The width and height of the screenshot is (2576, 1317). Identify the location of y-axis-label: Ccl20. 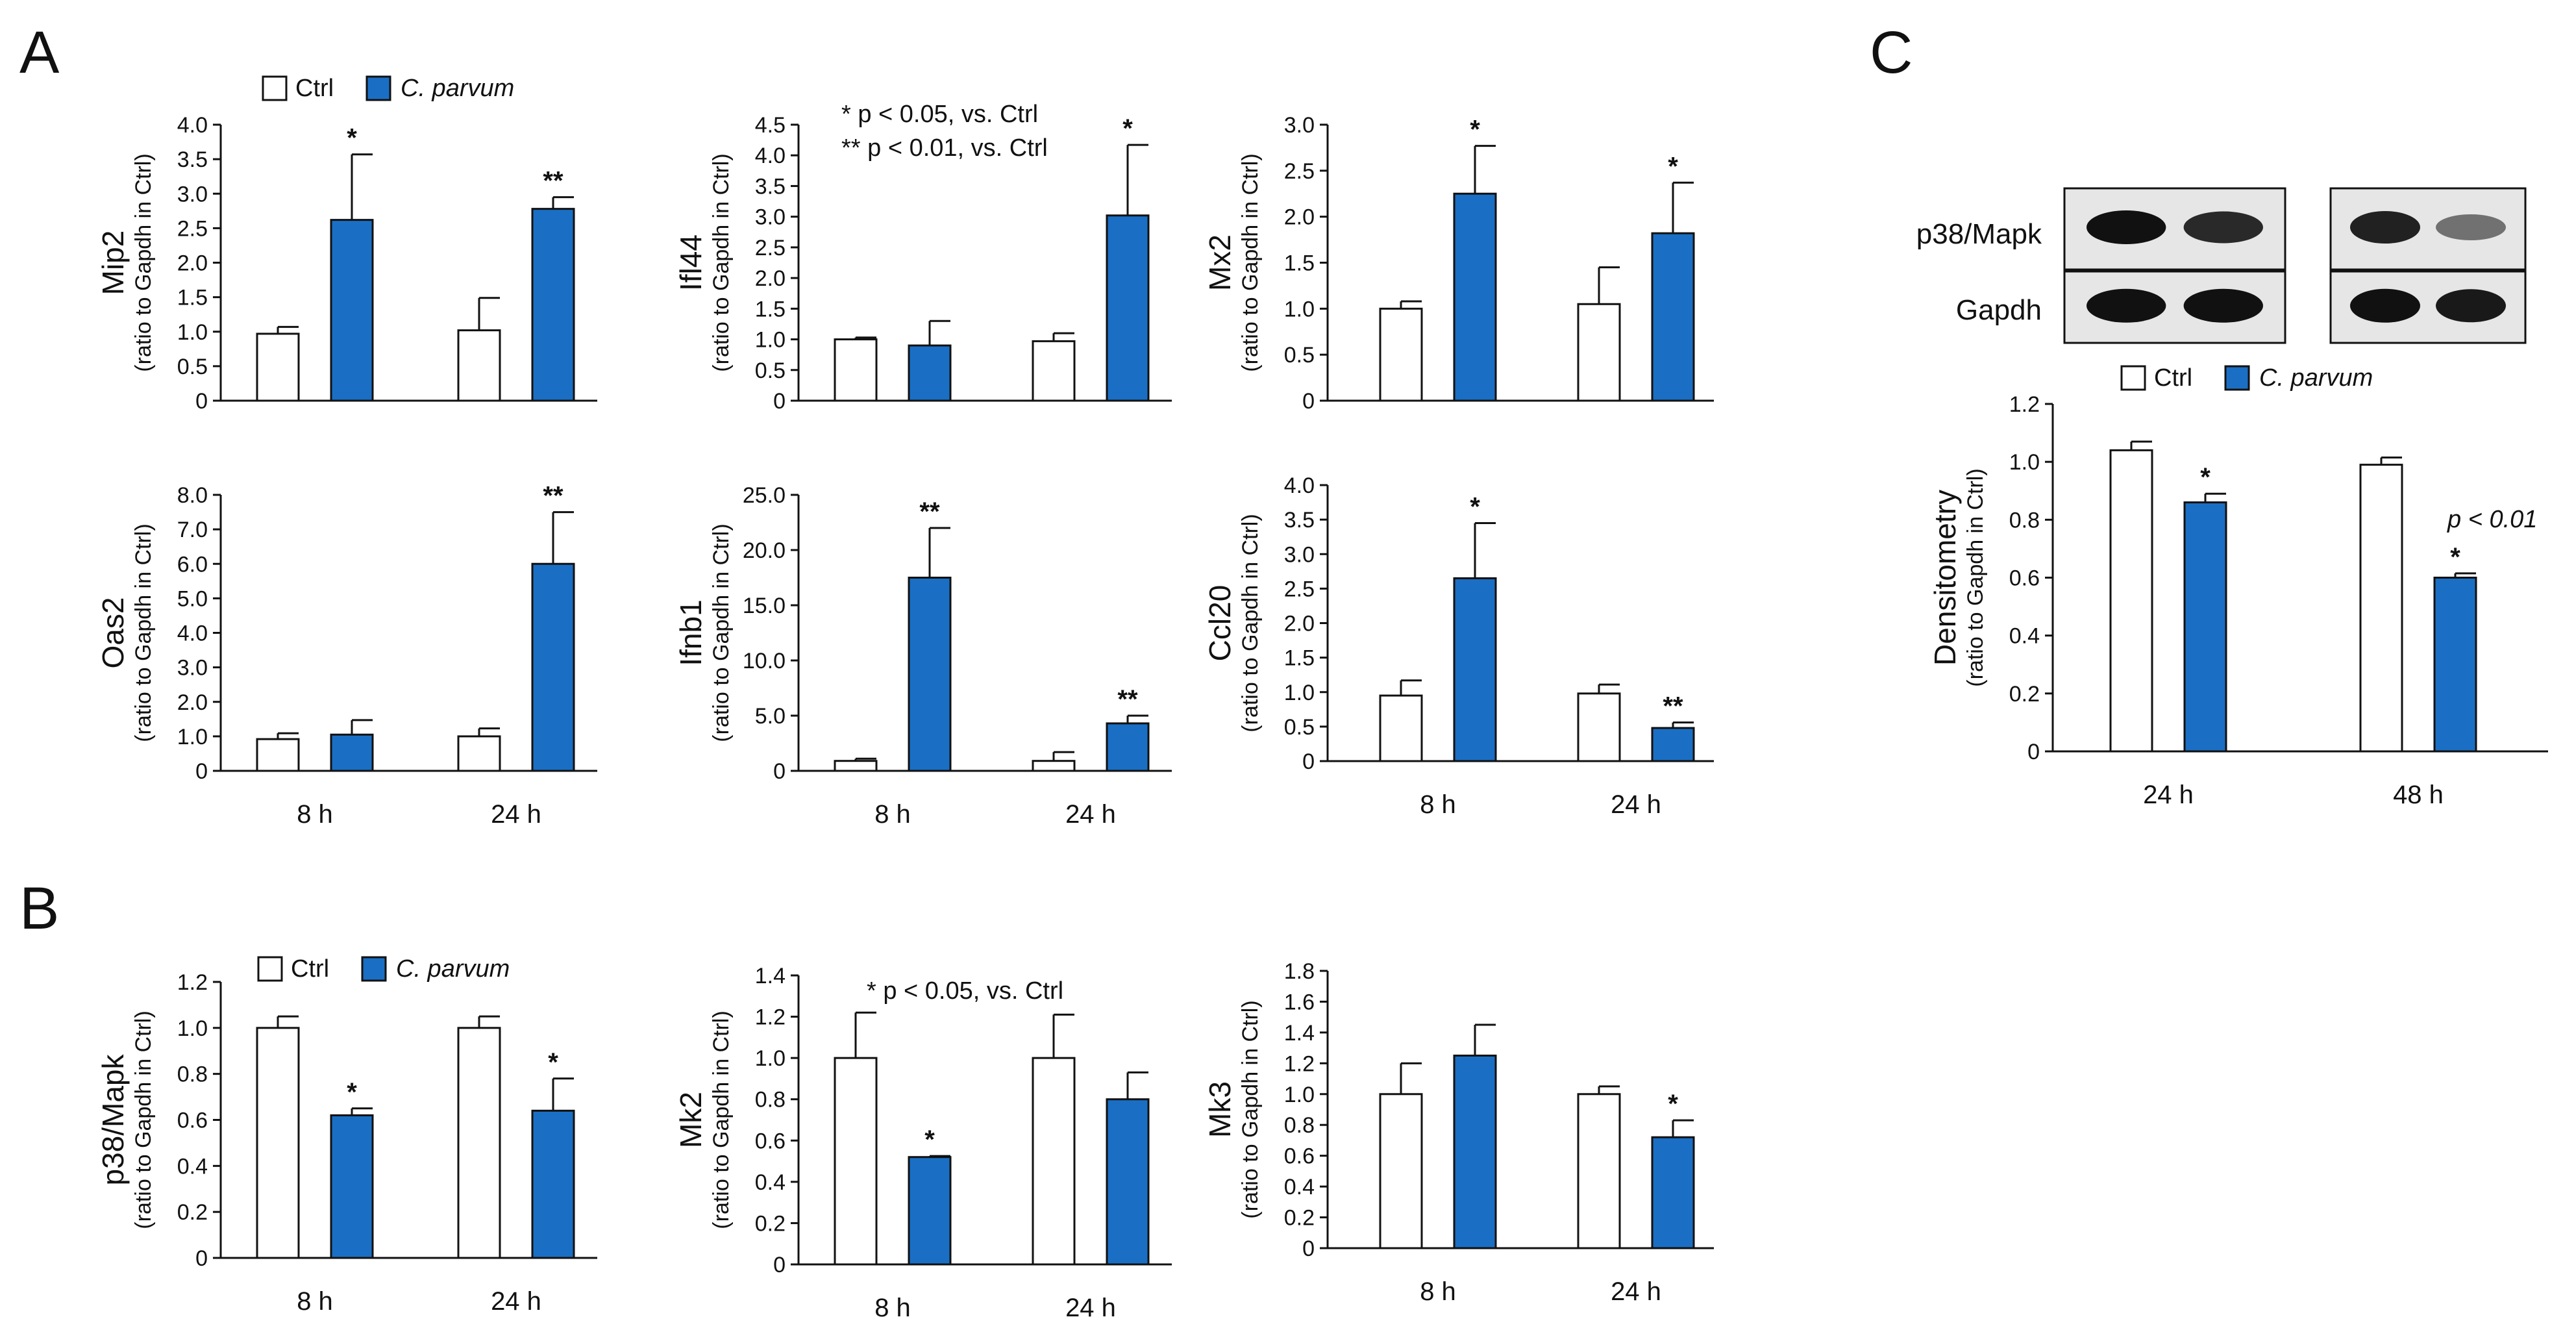
(1220, 623).